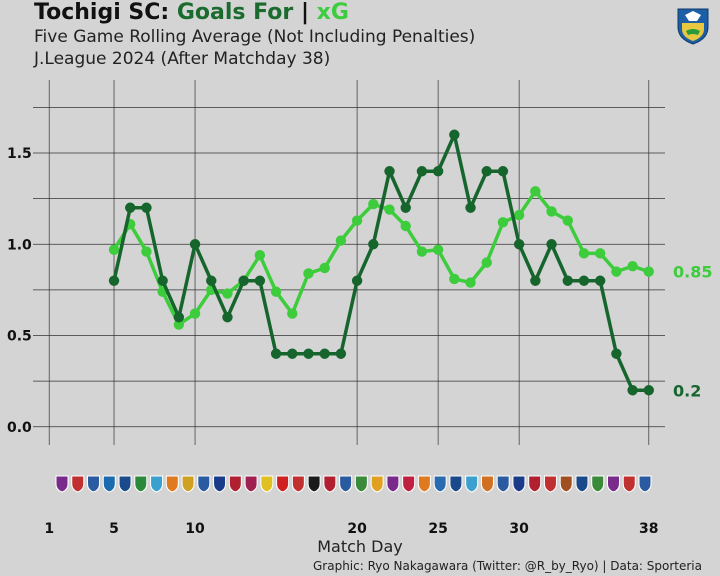 Image resolution: width=720 pixels, height=576 pixels. Describe the element at coordinates (519, 529) in the screenshot. I see `x-tick-label: 30` at that location.